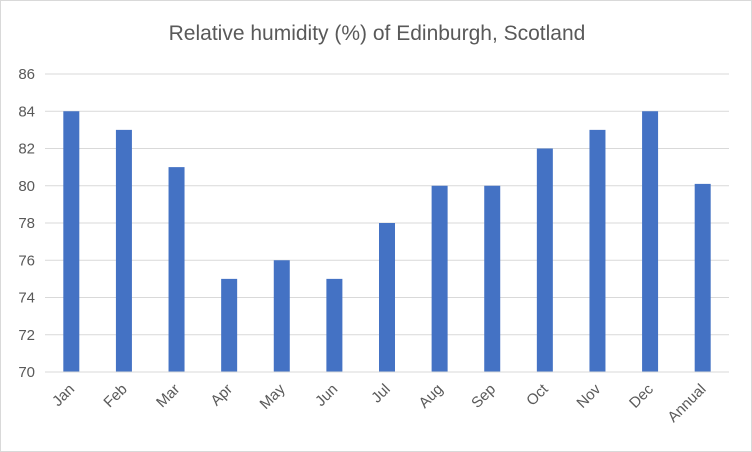  Describe the element at coordinates (544, 260) in the screenshot. I see `bar-oct` at that location.